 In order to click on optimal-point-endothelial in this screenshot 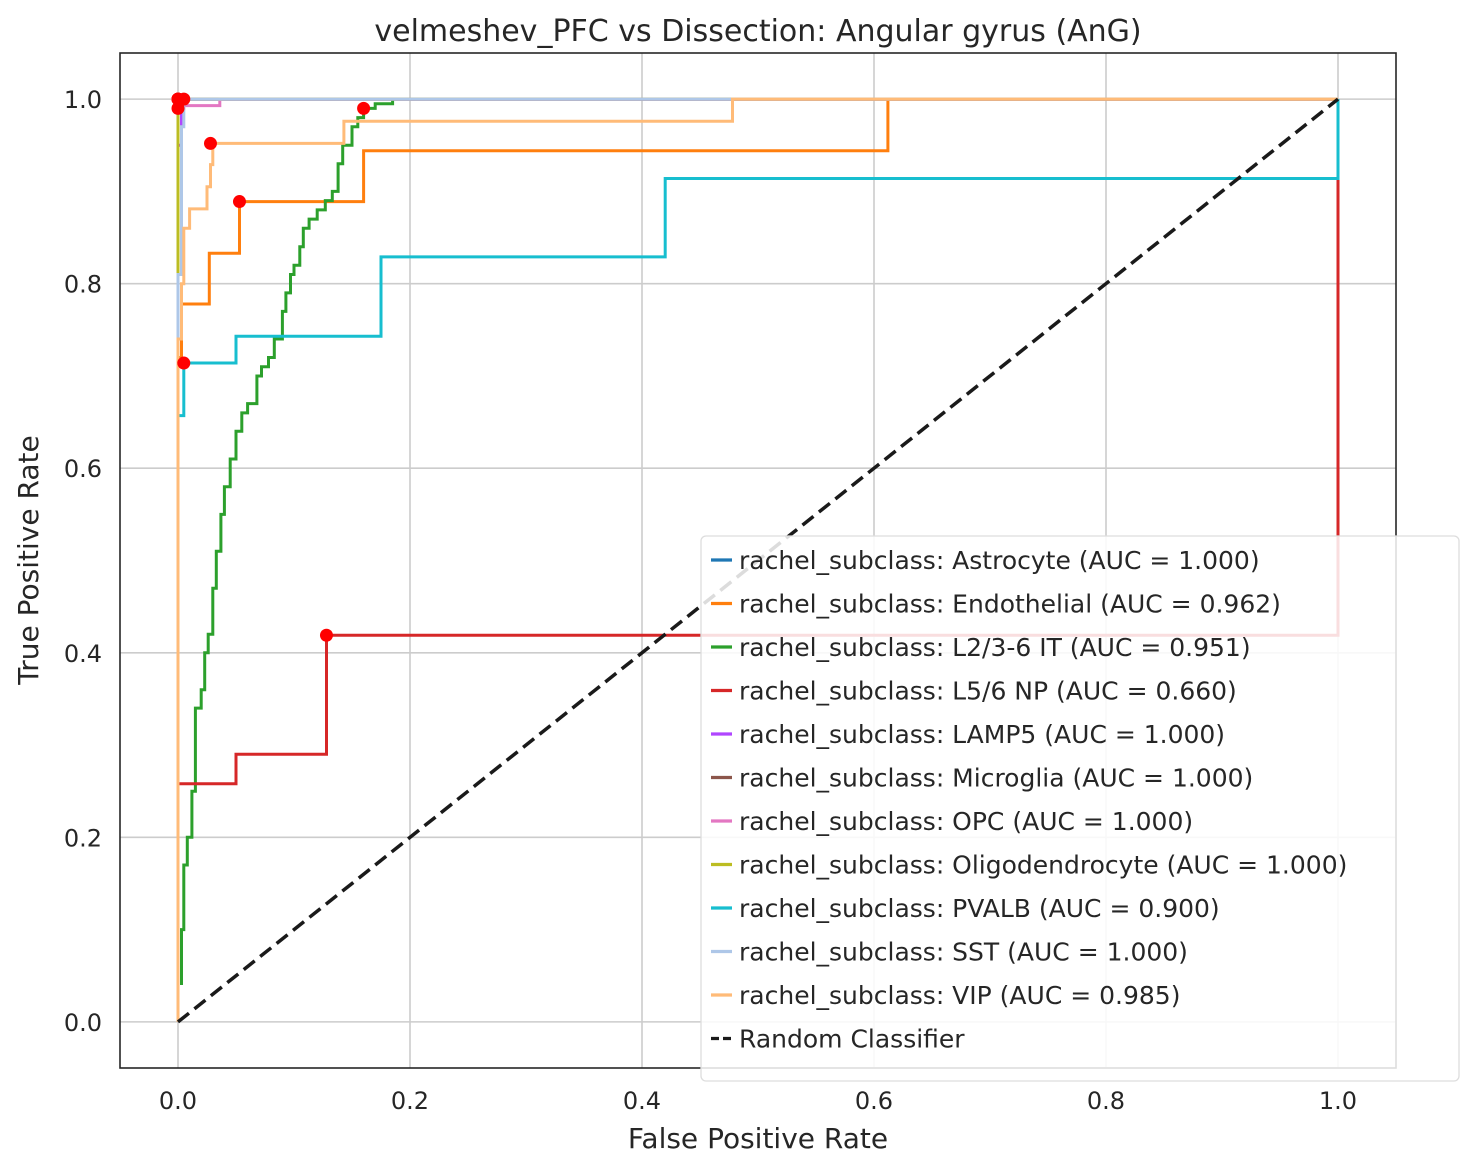, I will do `click(239, 202)`.